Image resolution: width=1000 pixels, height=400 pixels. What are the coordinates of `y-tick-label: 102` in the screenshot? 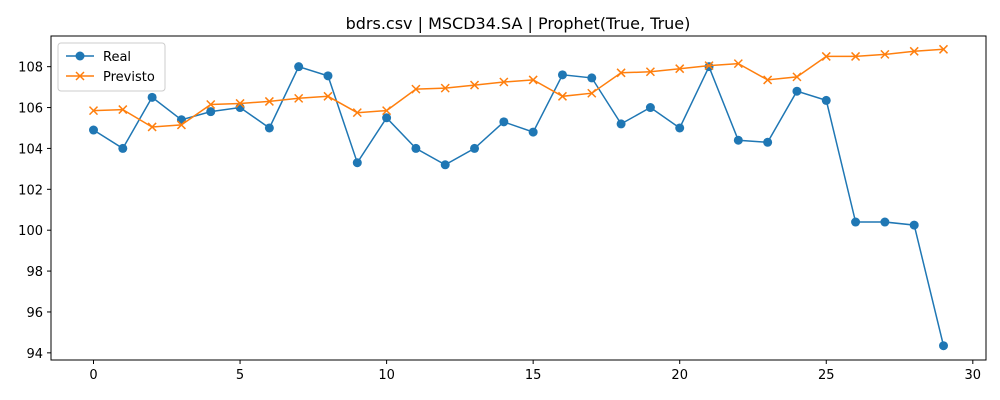 It's located at (30, 190).